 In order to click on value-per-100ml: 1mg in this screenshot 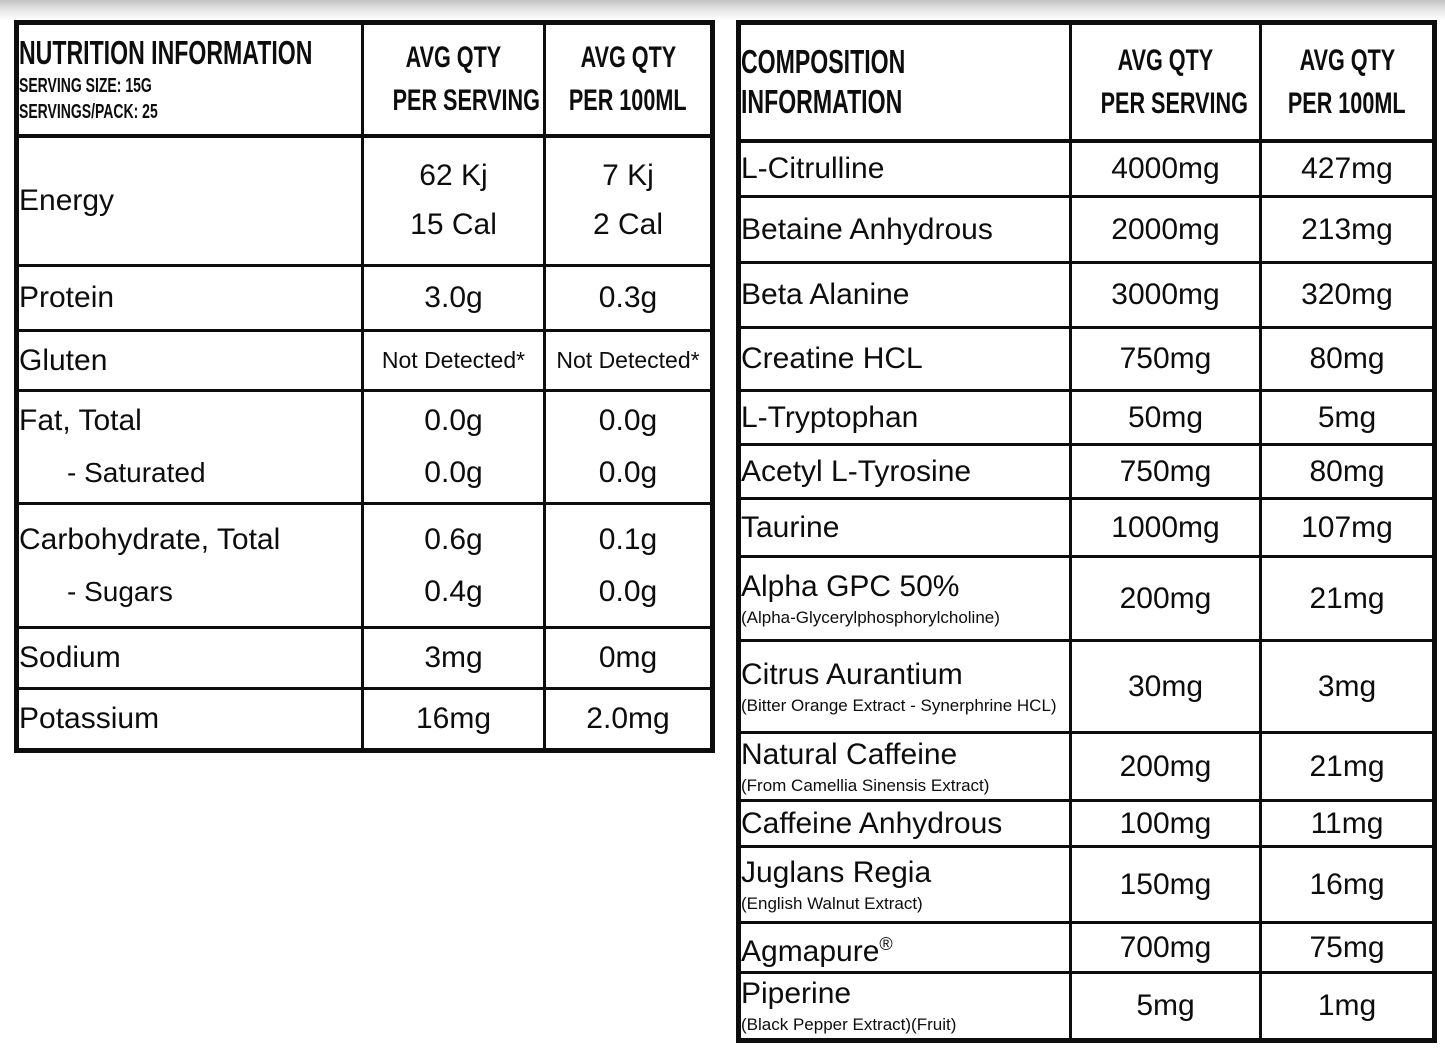, I will do `click(1347, 1006)`.